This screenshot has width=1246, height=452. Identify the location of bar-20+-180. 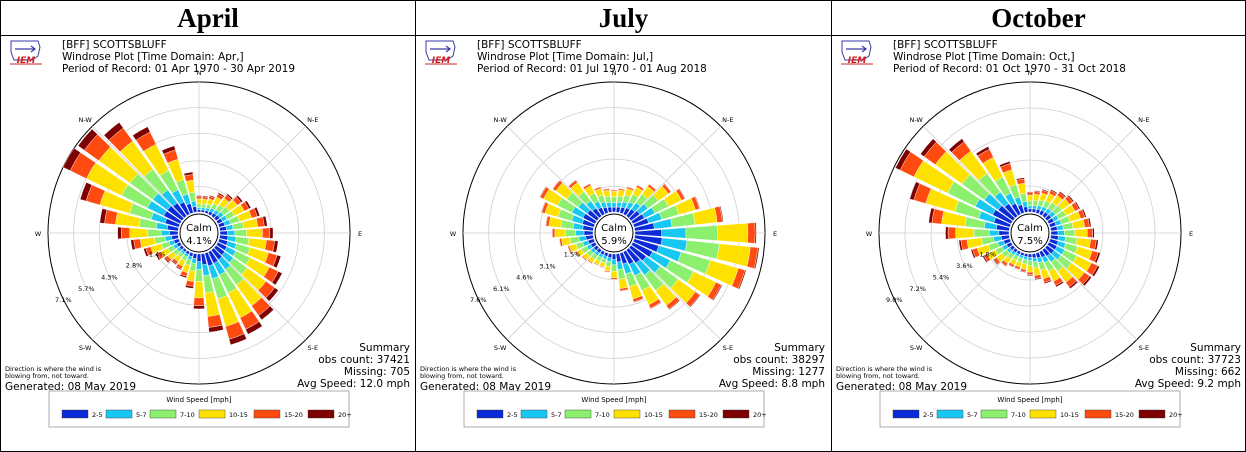
(1030, 275).